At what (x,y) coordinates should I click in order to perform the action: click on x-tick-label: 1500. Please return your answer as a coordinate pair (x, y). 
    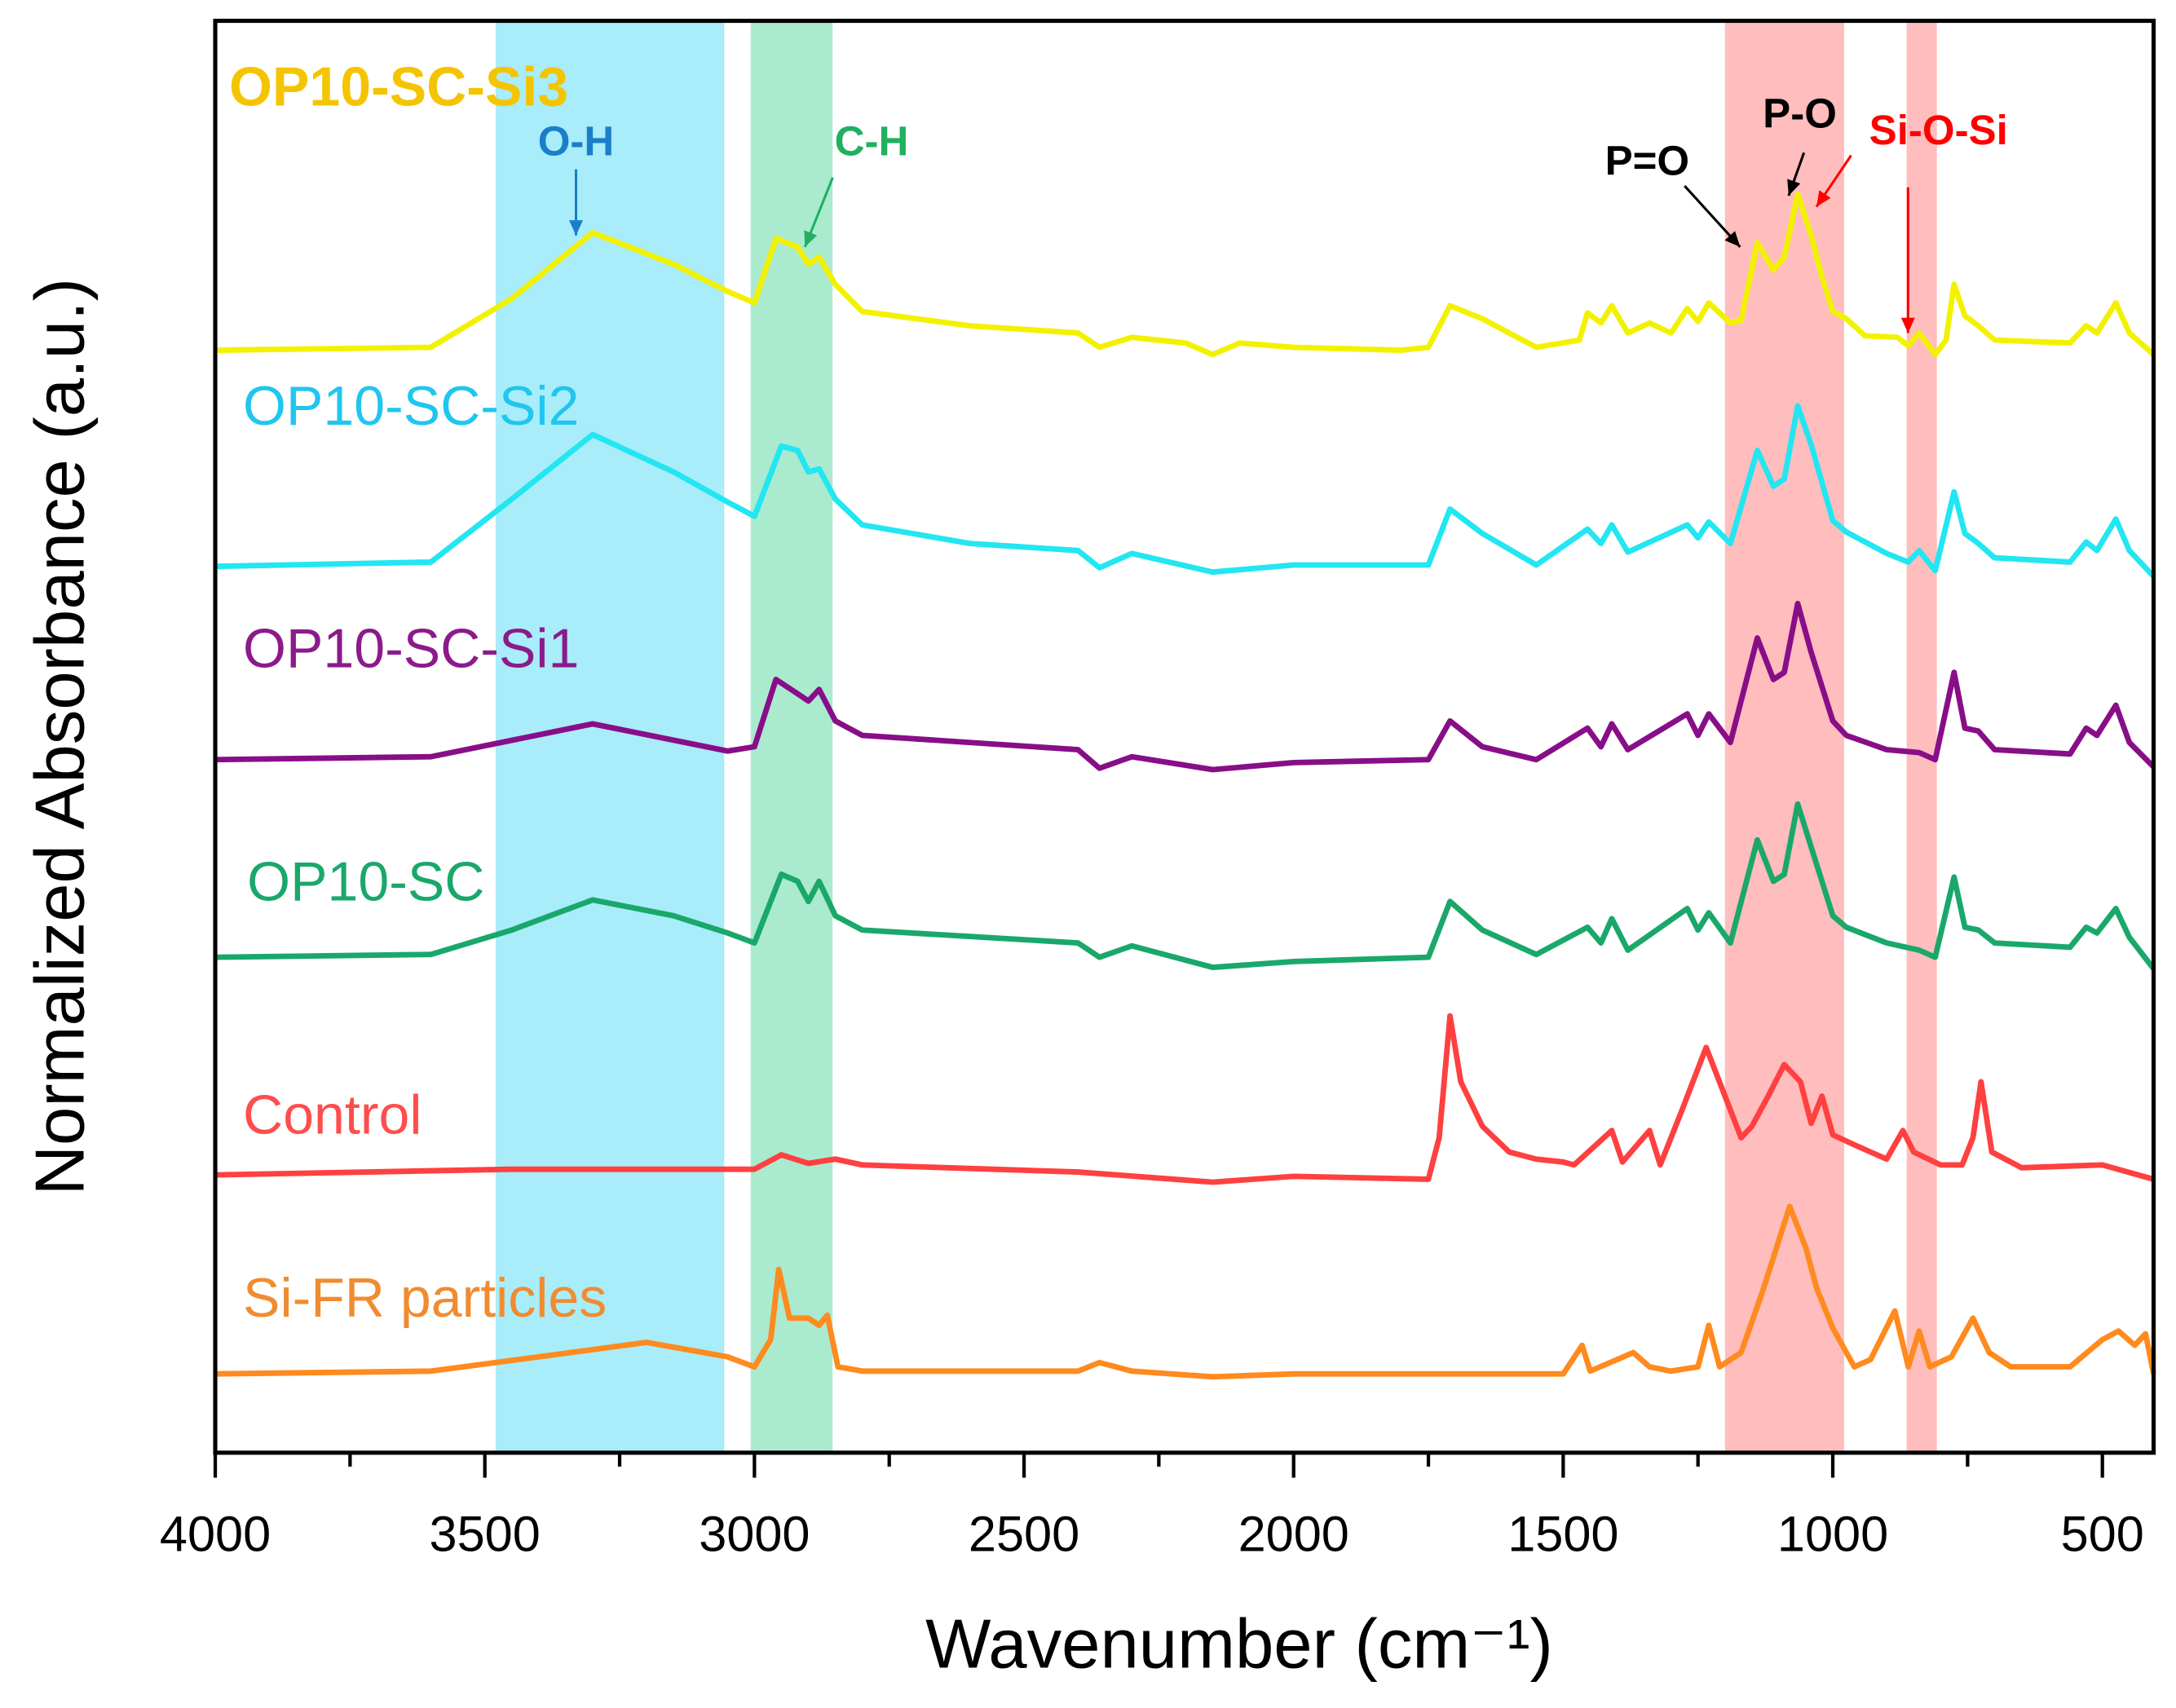
    Looking at the image, I should click on (1562, 1534).